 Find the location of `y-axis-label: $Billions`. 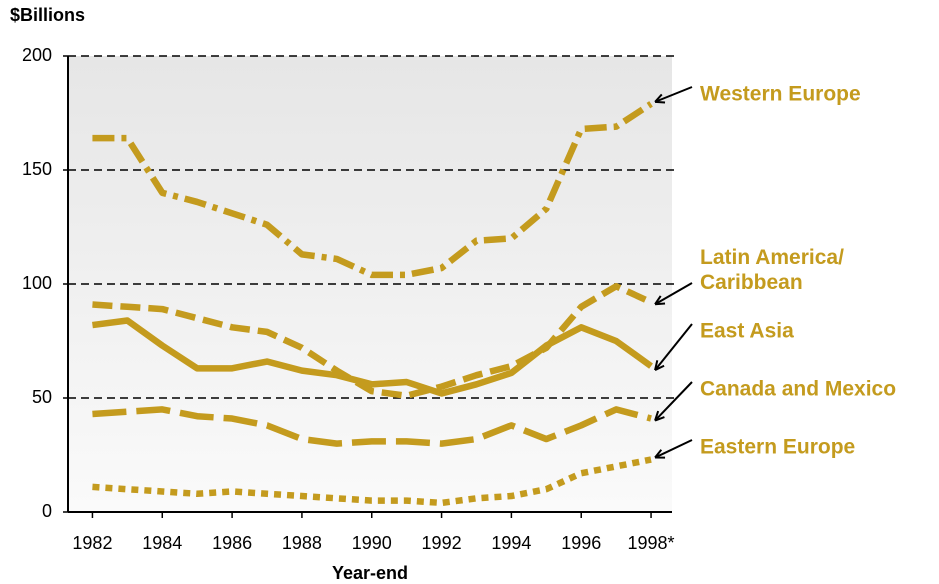

y-axis-label: $Billions is located at coordinates (47, 15).